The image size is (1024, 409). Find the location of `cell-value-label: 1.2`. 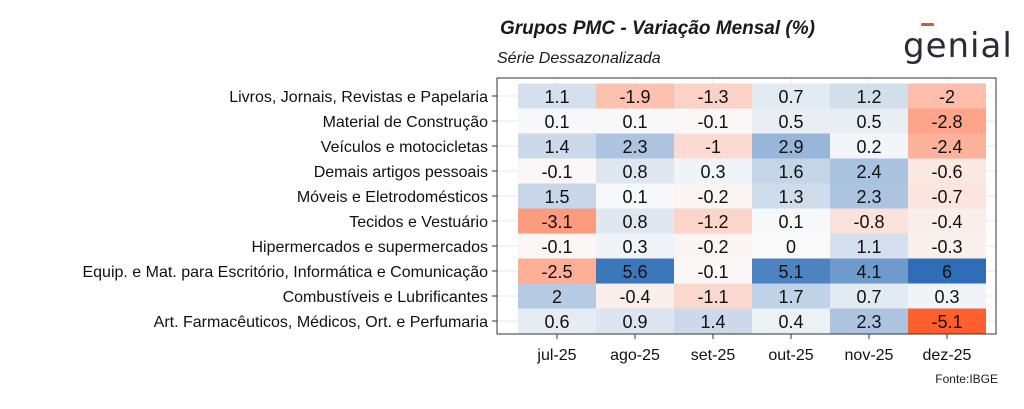

cell-value-label: 1.2 is located at coordinates (868, 97).